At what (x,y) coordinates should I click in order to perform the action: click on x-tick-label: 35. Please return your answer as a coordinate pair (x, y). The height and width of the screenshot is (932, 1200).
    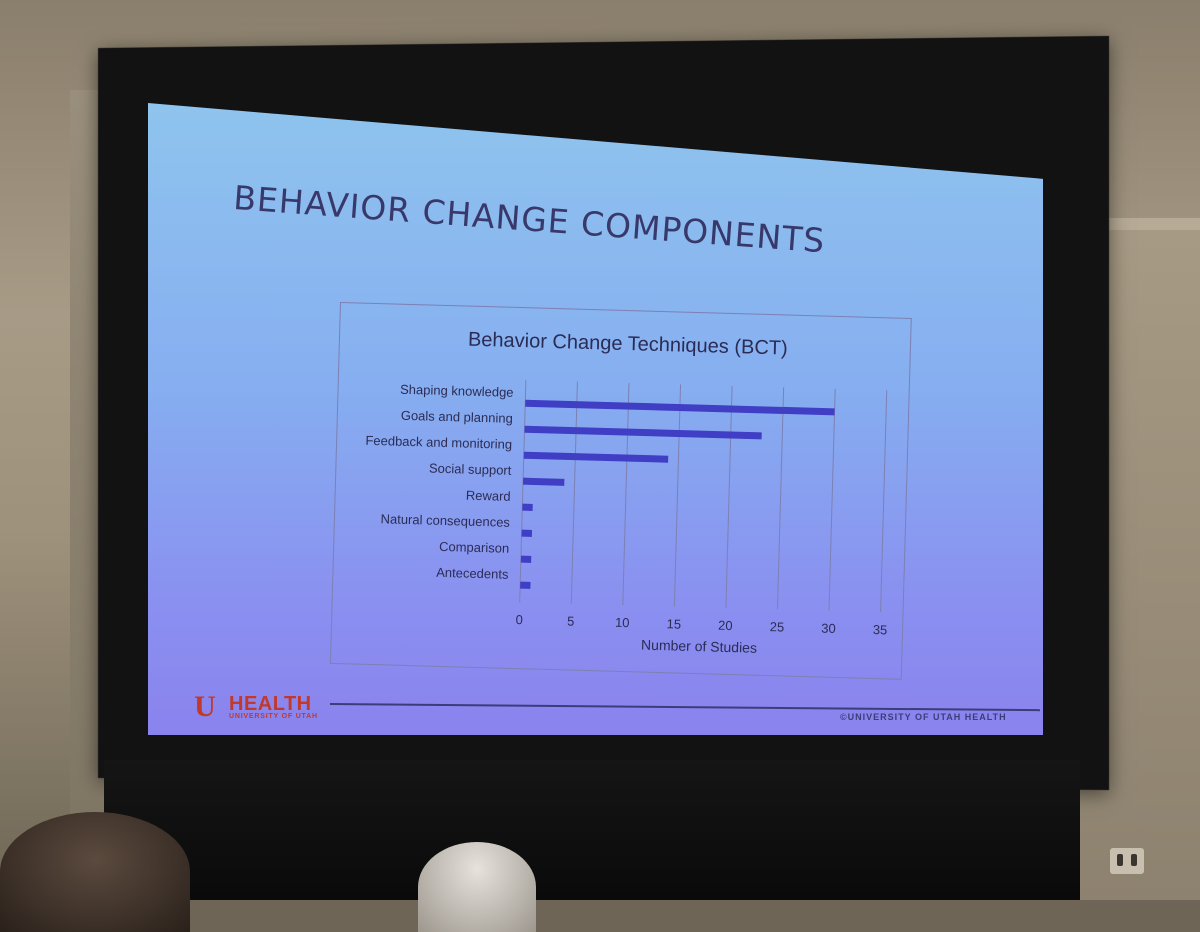
    Looking at the image, I should click on (880, 629).